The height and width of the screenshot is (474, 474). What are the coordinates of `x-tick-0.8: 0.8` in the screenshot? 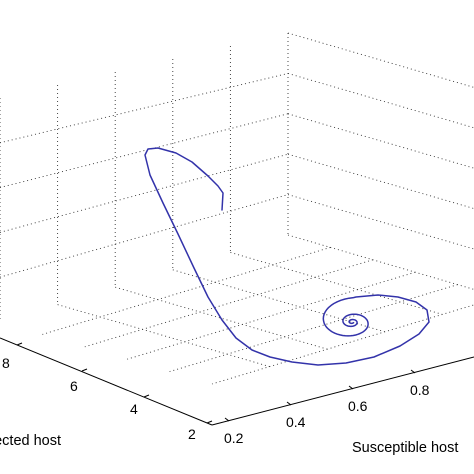 It's located at (420, 390).